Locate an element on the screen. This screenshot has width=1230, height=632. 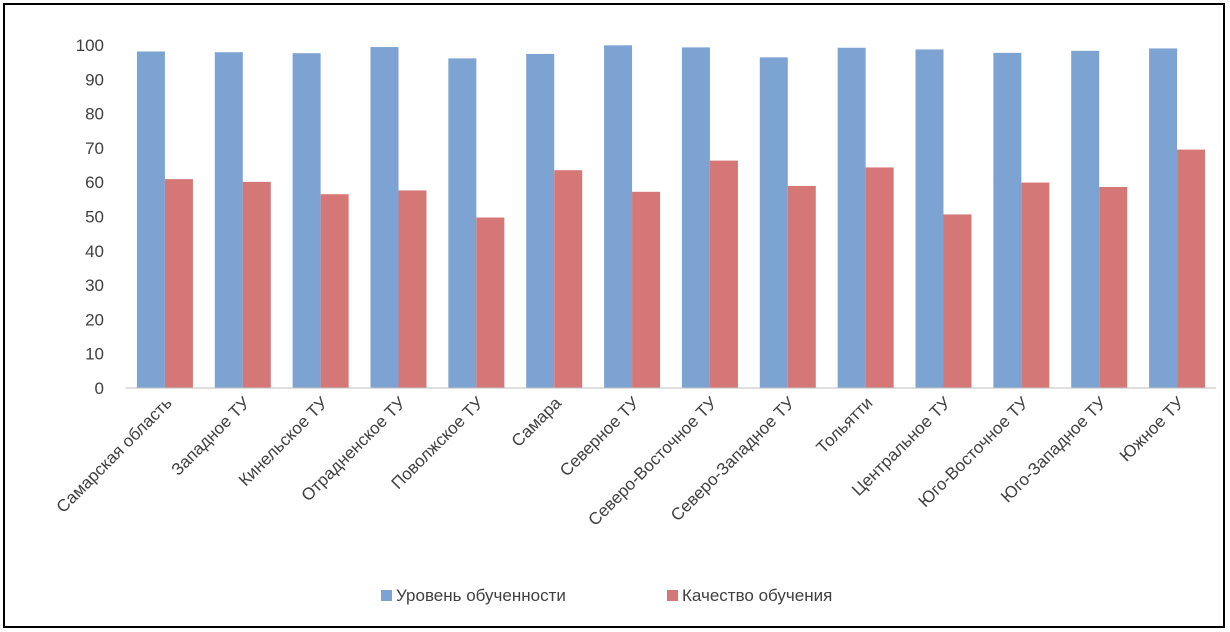
y-tick-label: 90 is located at coordinates (94, 79).